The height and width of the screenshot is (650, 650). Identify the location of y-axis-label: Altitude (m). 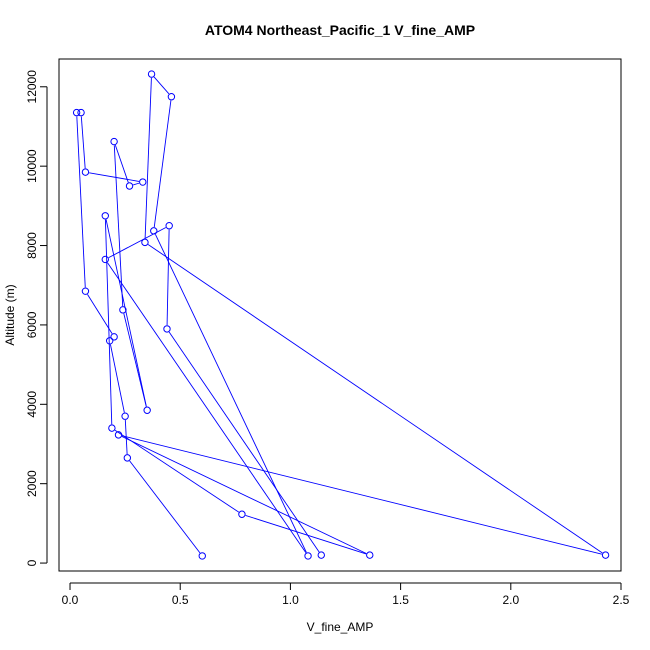
(10, 314).